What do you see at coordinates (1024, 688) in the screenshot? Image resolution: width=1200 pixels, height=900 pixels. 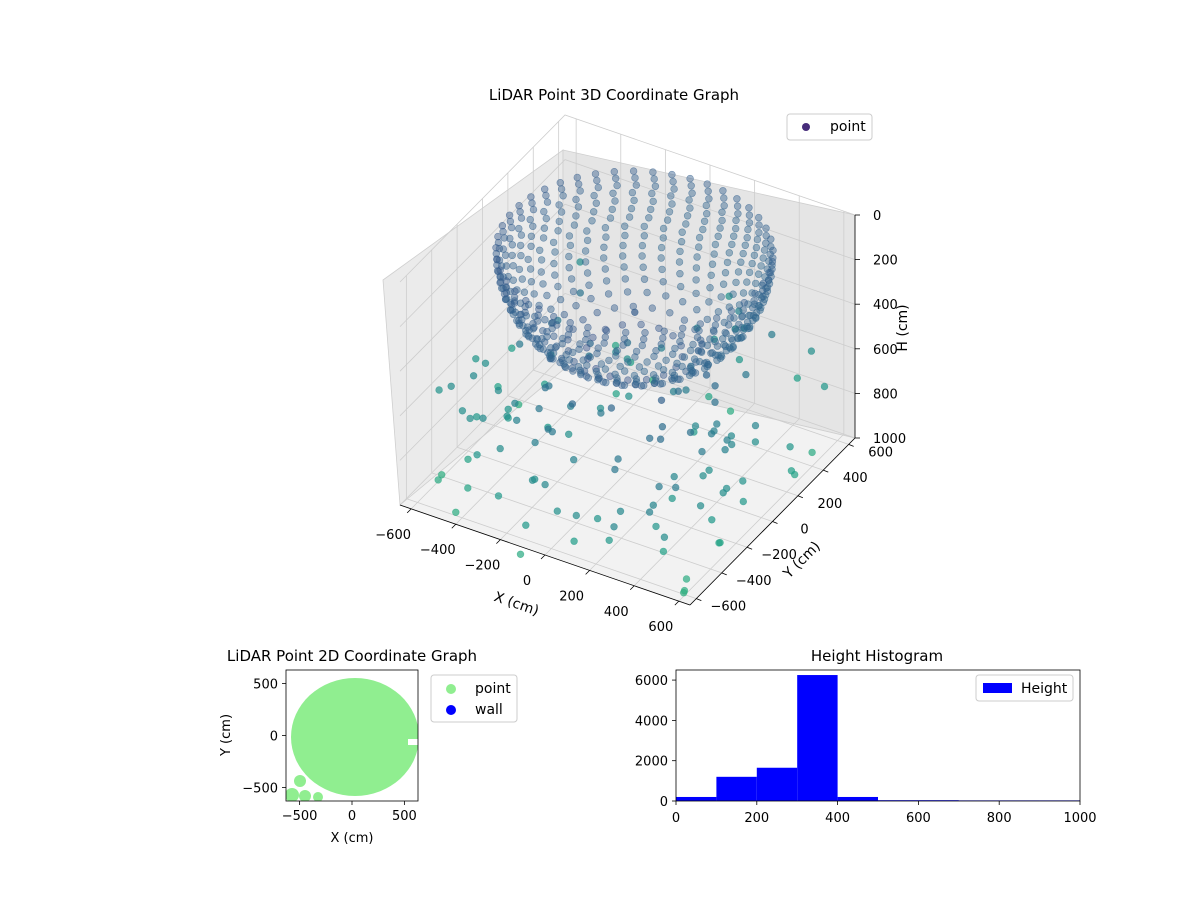 I see `histogram-legend-box` at bounding box center [1024, 688].